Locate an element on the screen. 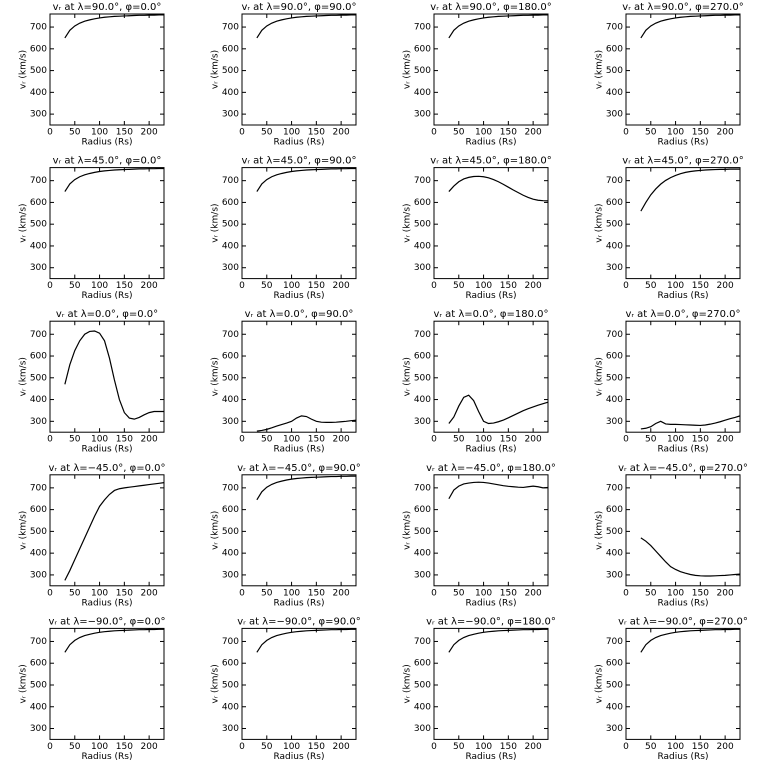  chart-title: vᵣ at λ=−45.0°, φ=0.0° is located at coordinates (106, 468).